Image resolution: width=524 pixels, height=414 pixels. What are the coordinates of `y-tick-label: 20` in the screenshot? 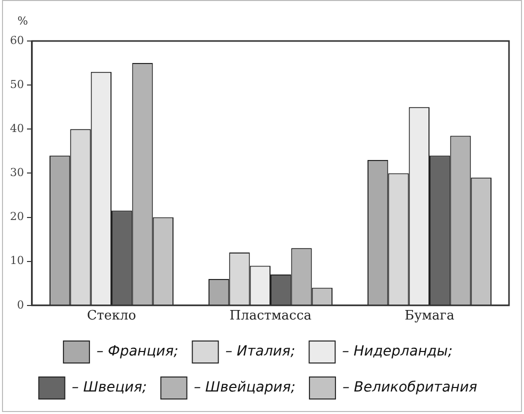 It's located at (17, 217).